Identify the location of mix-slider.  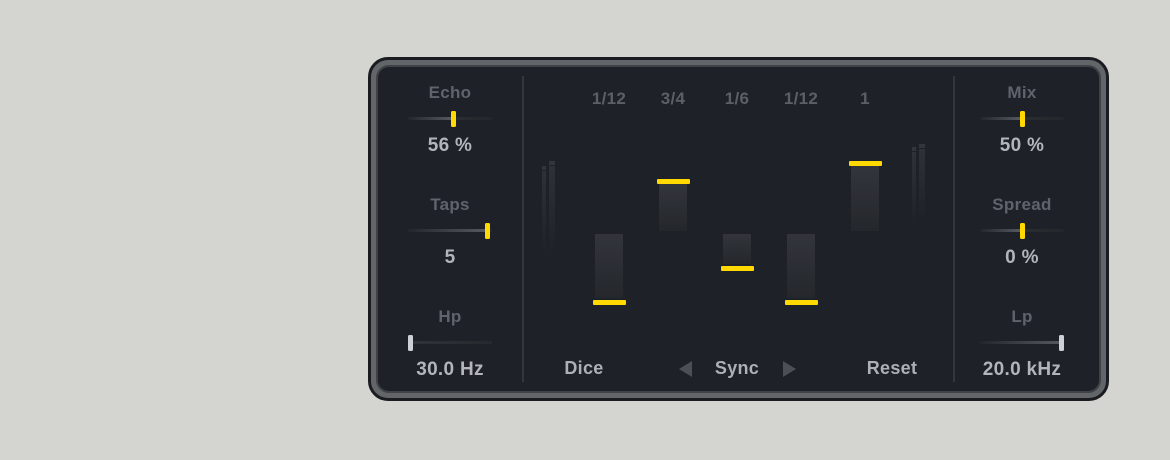
(1022, 119).